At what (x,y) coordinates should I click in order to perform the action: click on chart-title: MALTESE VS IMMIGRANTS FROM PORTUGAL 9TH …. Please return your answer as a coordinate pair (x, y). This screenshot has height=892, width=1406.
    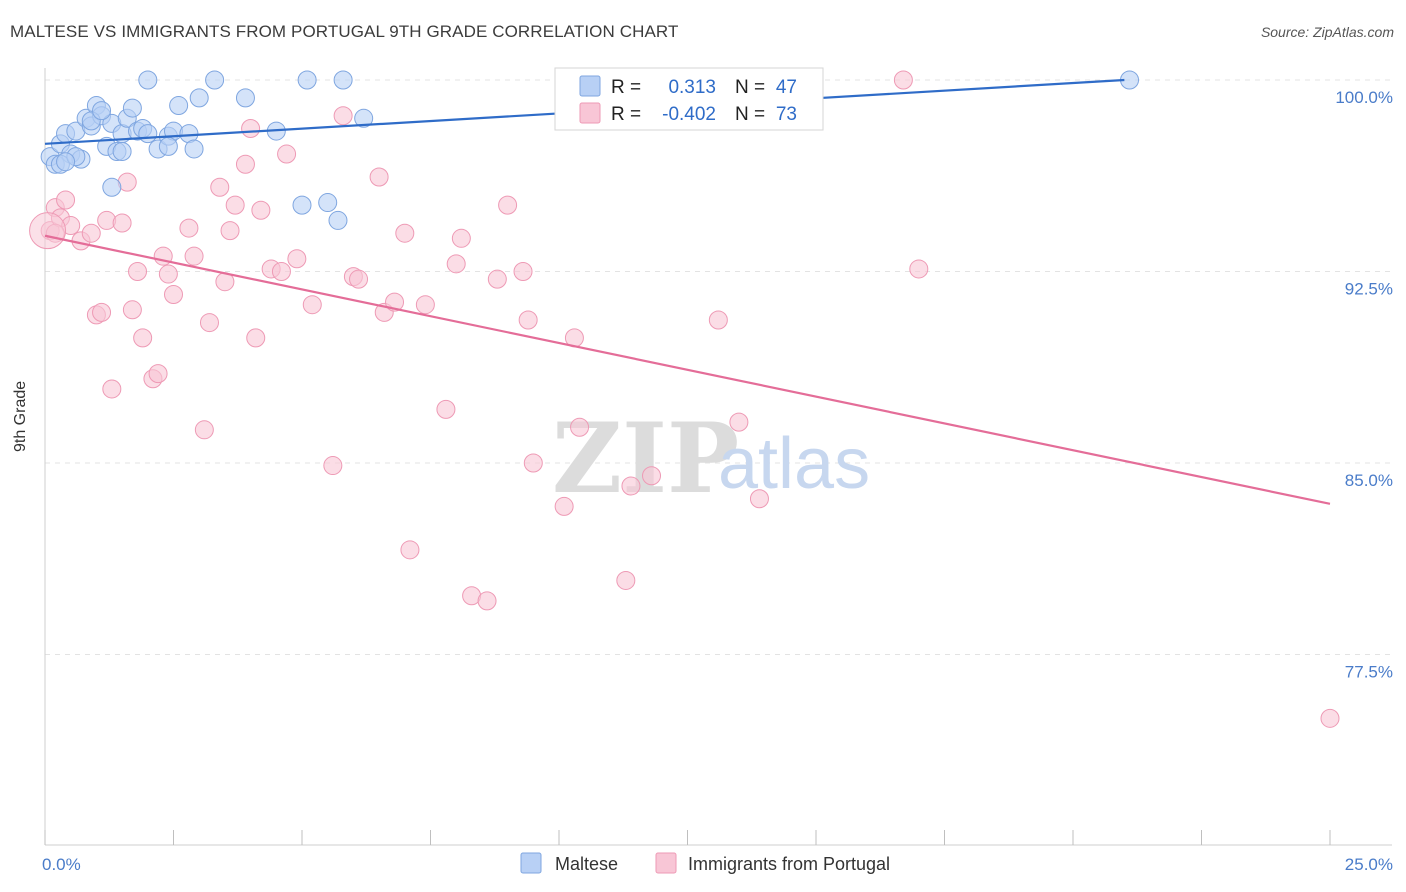
    Looking at the image, I should click on (344, 31).